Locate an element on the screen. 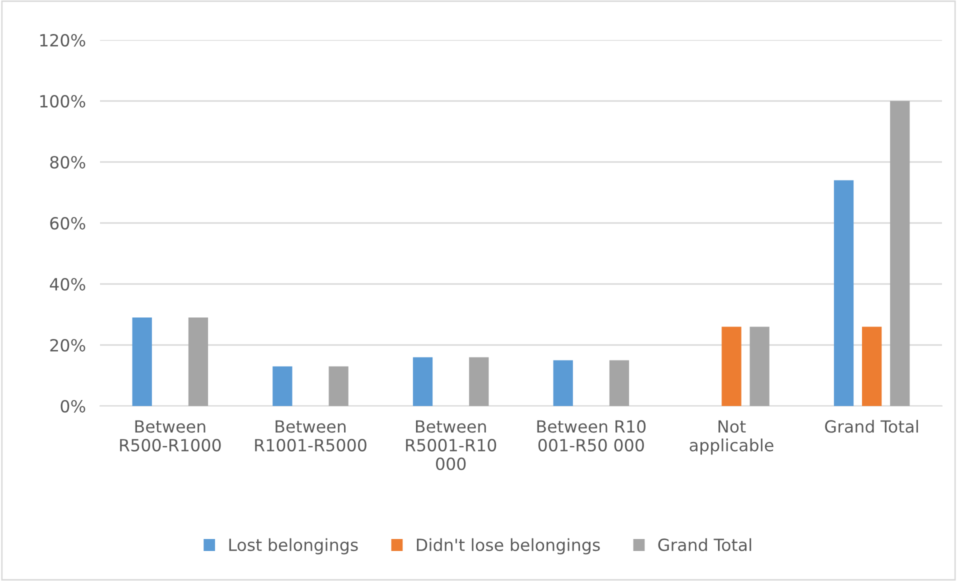 The image size is (957, 581). x-tick-label: Between R1001-R5000 is located at coordinates (310, 436).